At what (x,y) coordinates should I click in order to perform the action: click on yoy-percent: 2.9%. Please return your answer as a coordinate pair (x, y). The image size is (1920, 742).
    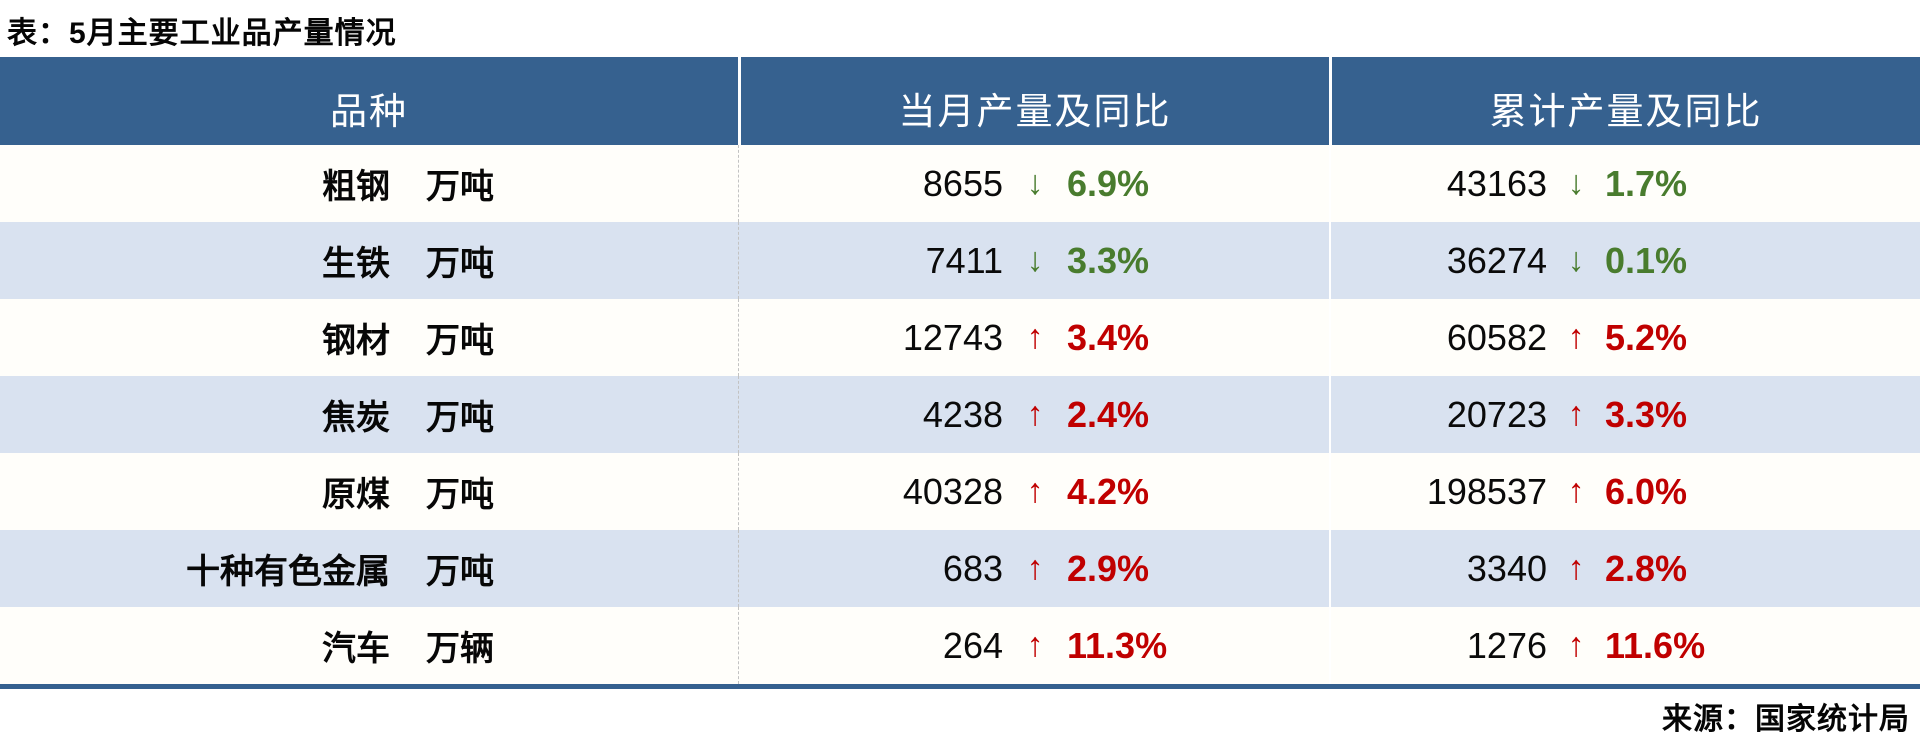
    Looking at the image, I should click on (1108, 568).